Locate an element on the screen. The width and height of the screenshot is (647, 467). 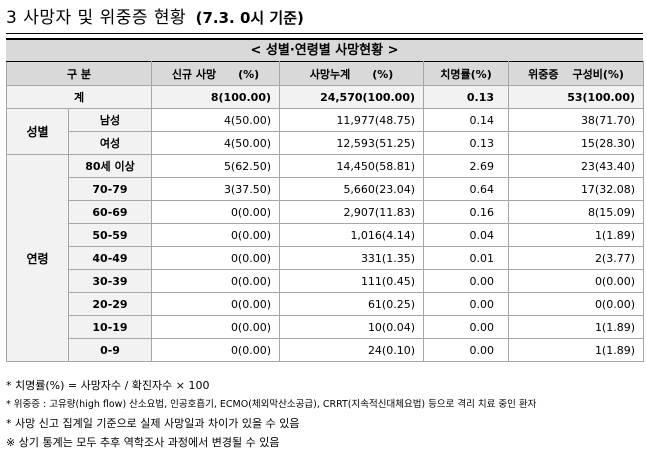
cell-cum: 24(0.10) is located at coordinates (352, 350).